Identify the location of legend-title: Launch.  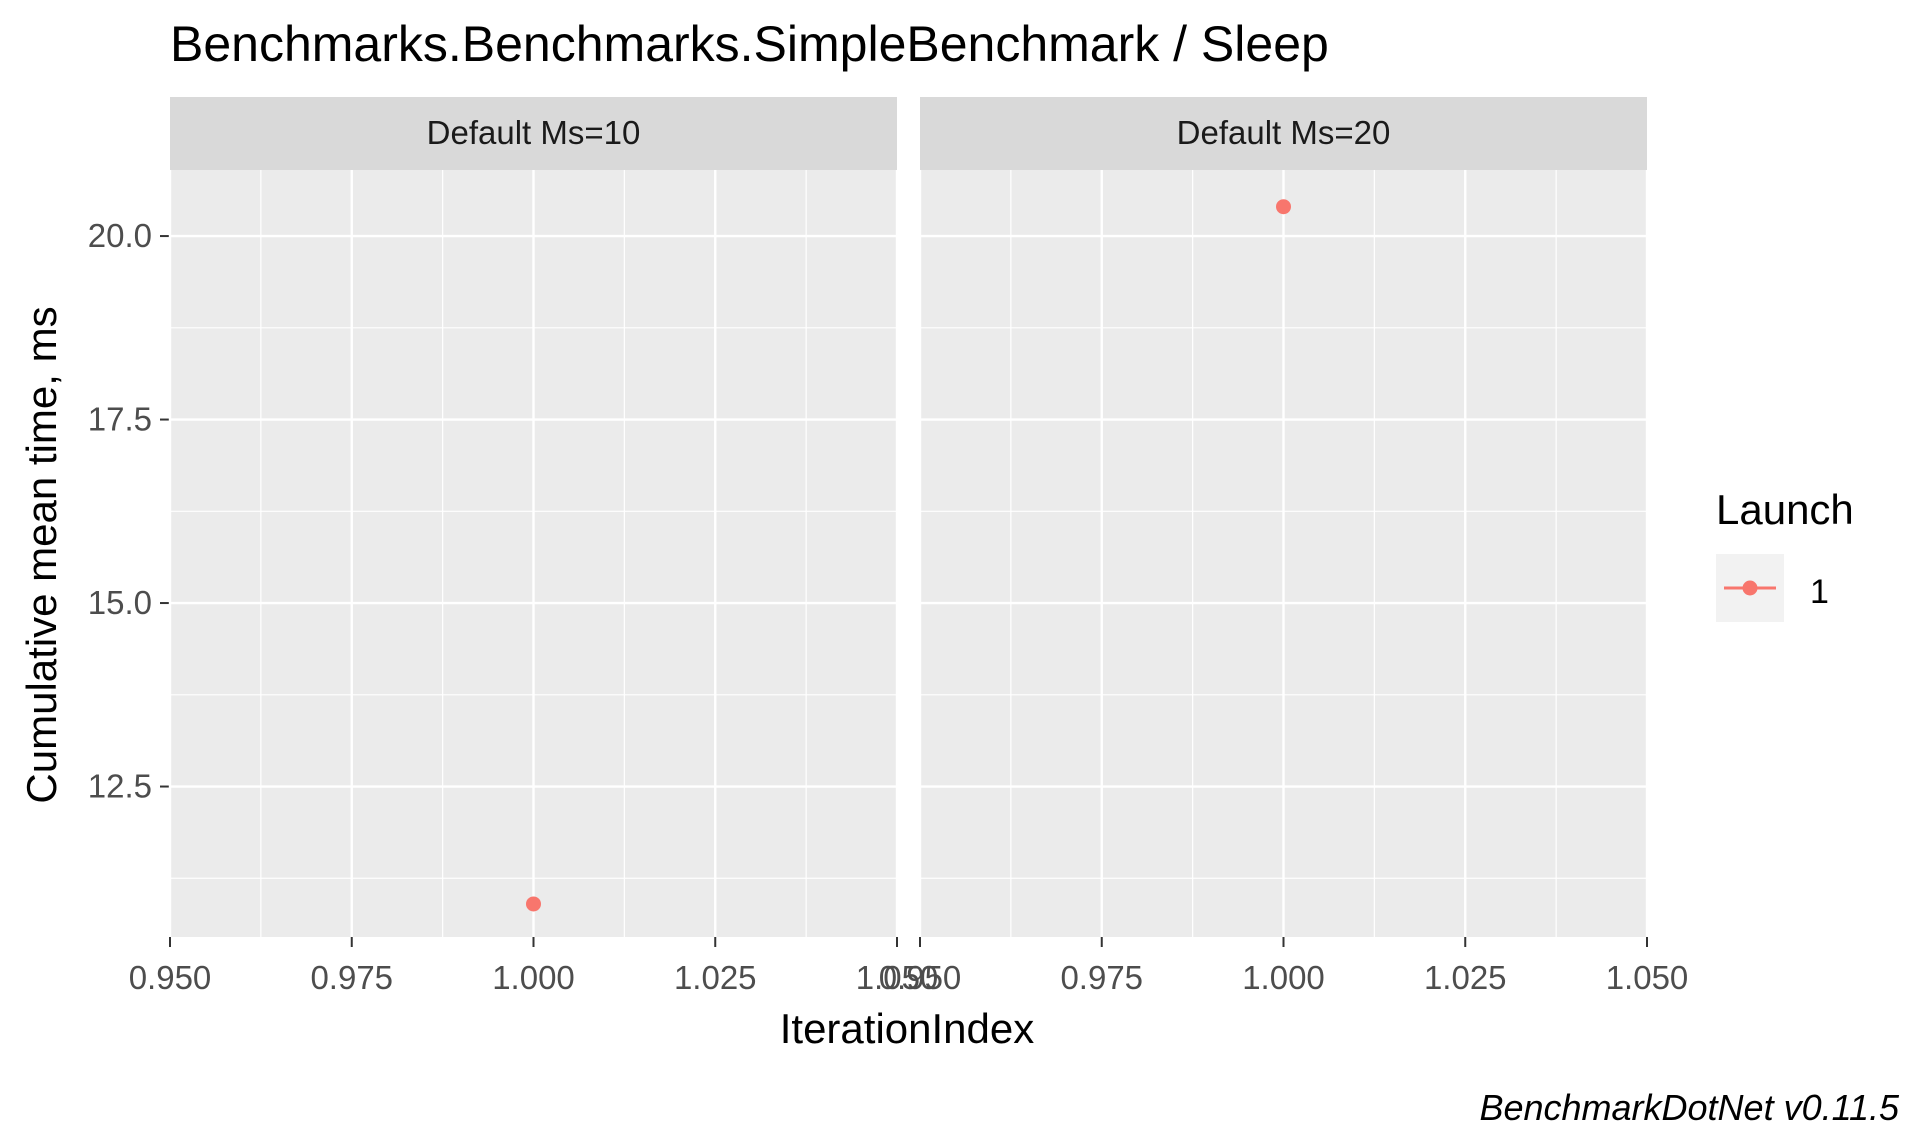
(1785, 509).